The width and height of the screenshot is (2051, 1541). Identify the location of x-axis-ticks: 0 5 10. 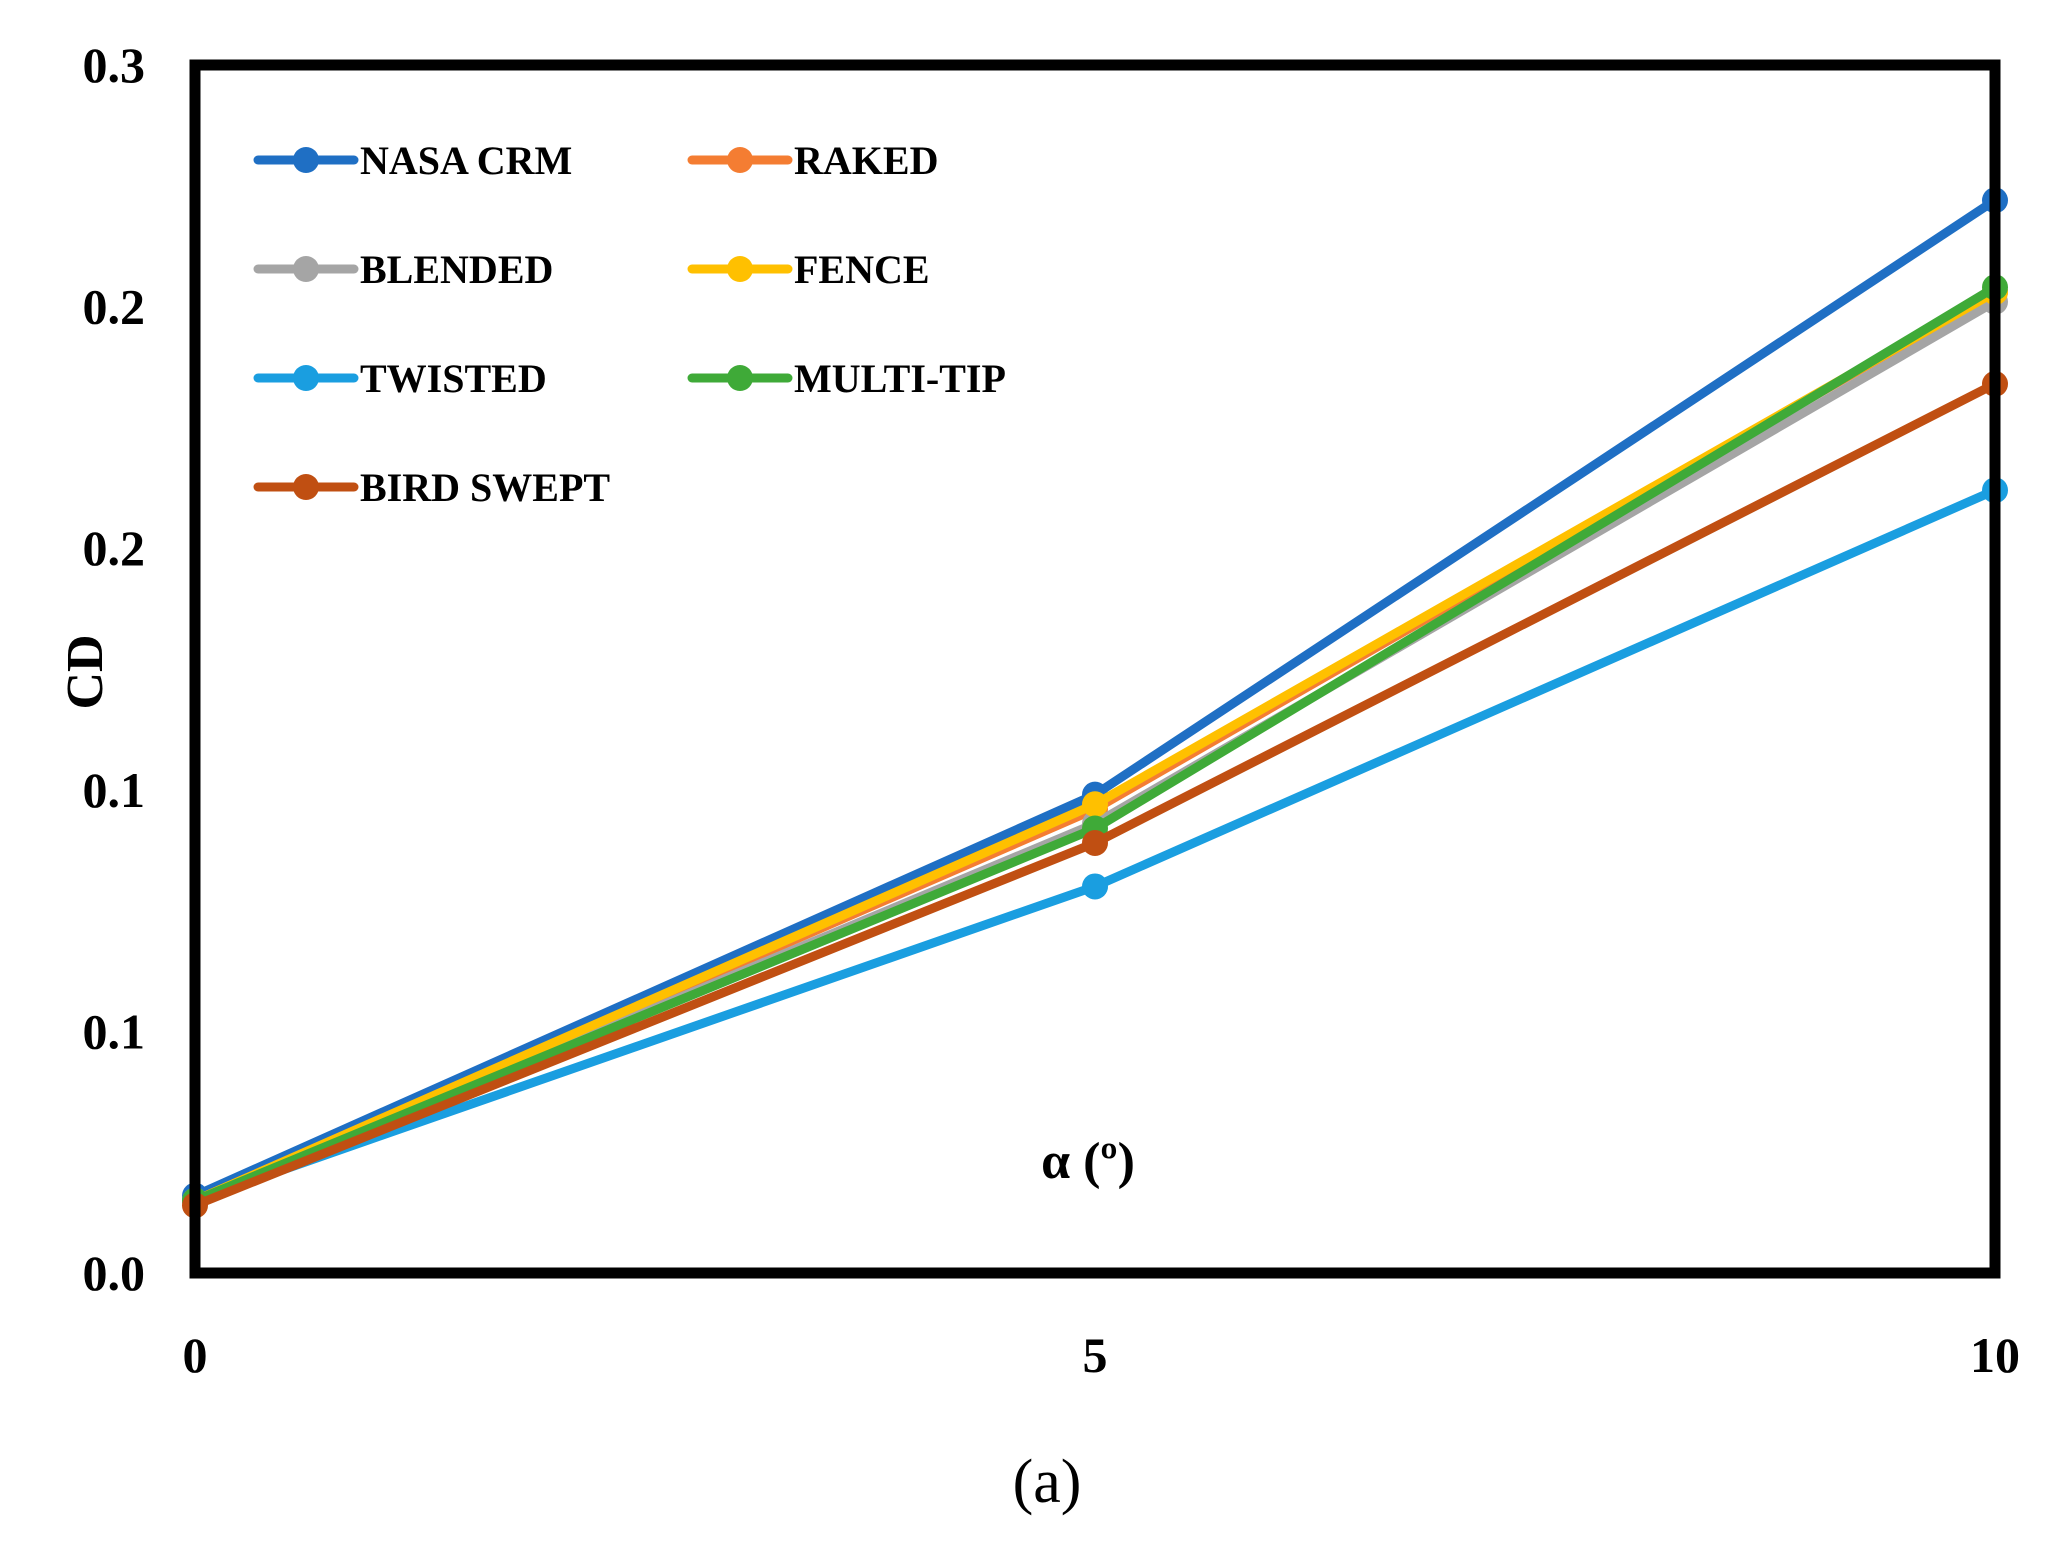
(1102, 1355).